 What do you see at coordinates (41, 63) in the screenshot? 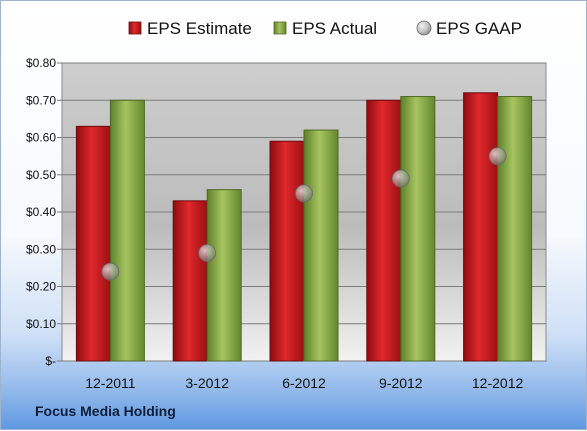
I see `y-tick-label: $0.80` at bounding box center [41, 63].